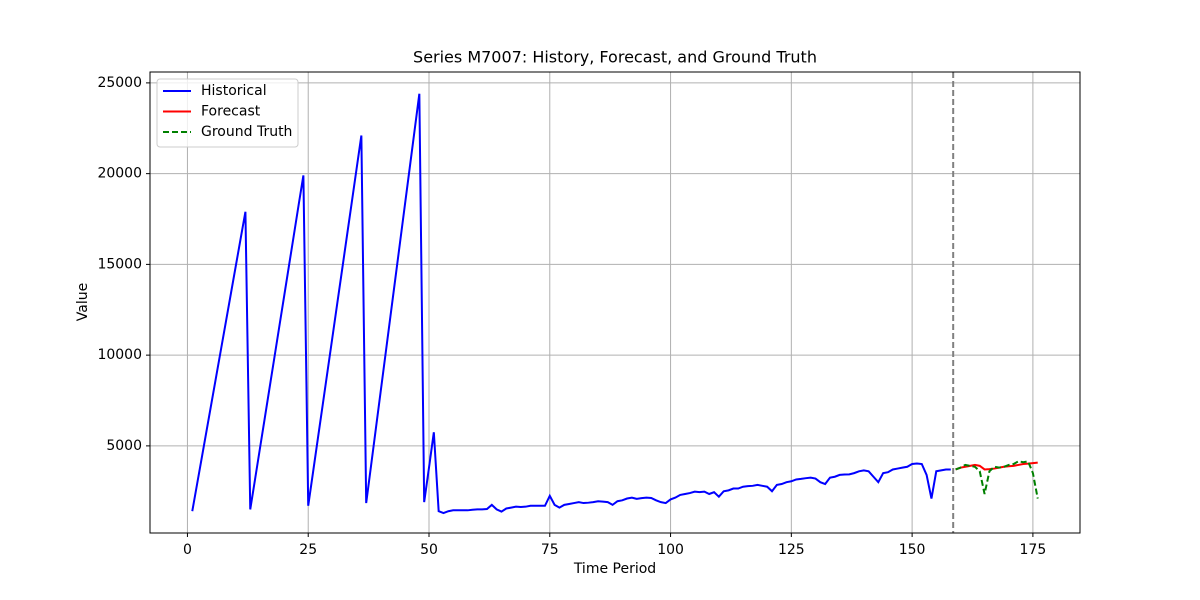 The width and height of the screenshot is (1200, 600). What do you see at coordinates (670, 550) in the screenshot?
I see `x-tick-label: 100` at bounding box center [670, 550].